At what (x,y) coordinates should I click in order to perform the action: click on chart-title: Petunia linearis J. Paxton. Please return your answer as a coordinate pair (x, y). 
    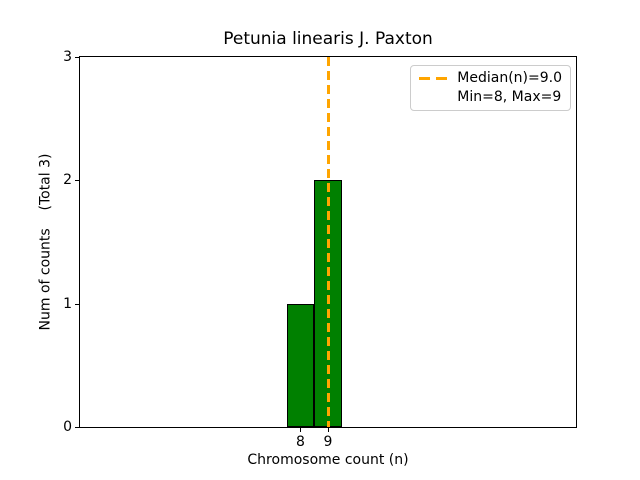
    Looking at the image, I should click on (328, 39).